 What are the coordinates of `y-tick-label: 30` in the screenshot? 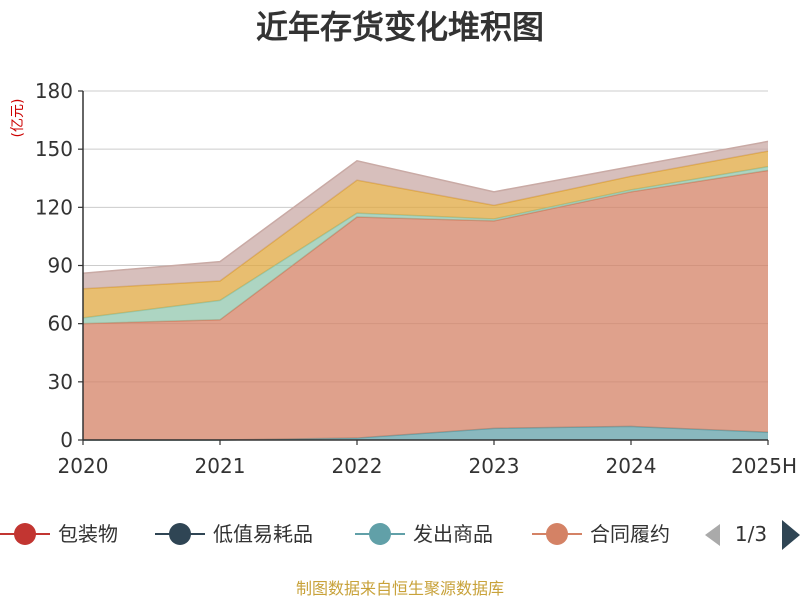 It's located at (60, 382).